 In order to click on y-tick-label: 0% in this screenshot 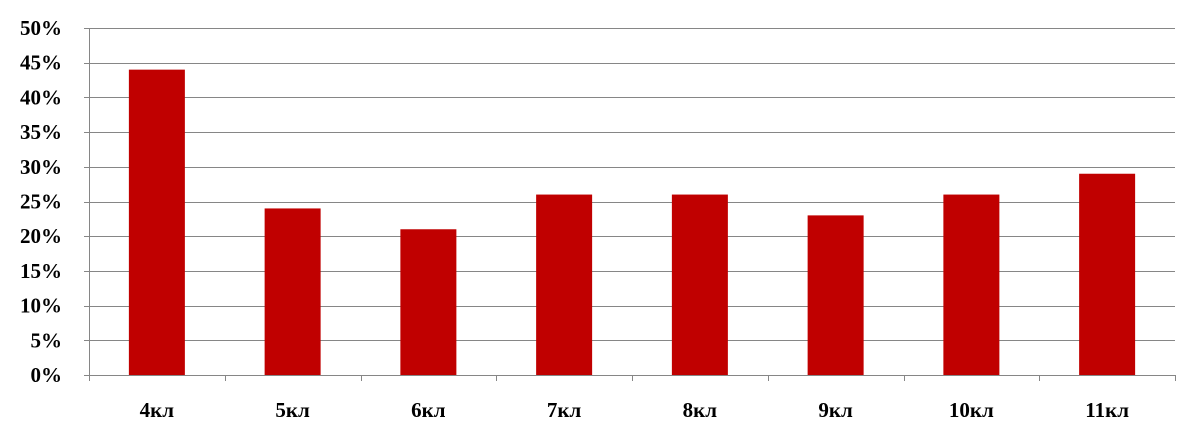, I will do `click(47, 375)`.